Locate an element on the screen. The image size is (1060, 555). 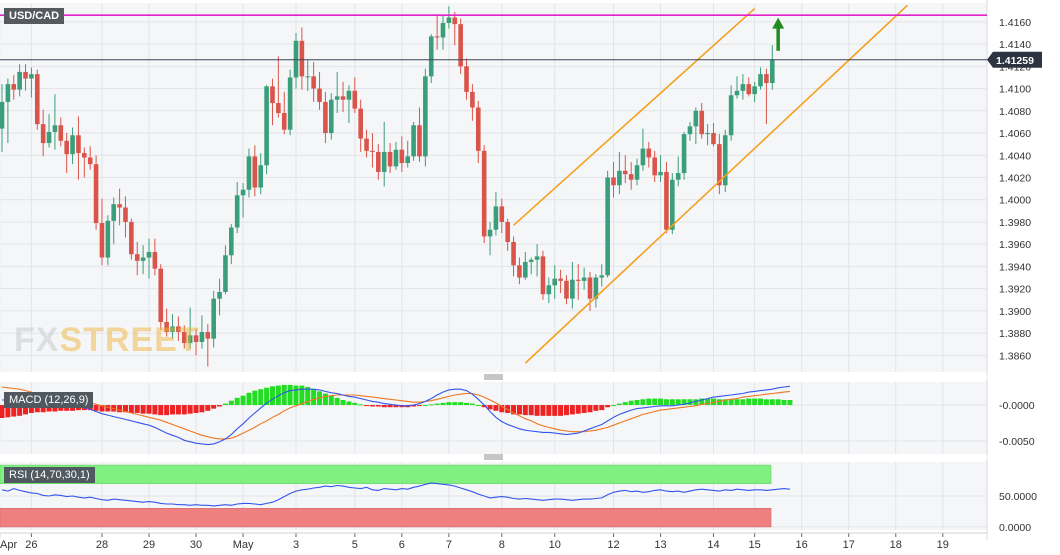
watermark-prefix: FX is located at coordinates (37, 340).